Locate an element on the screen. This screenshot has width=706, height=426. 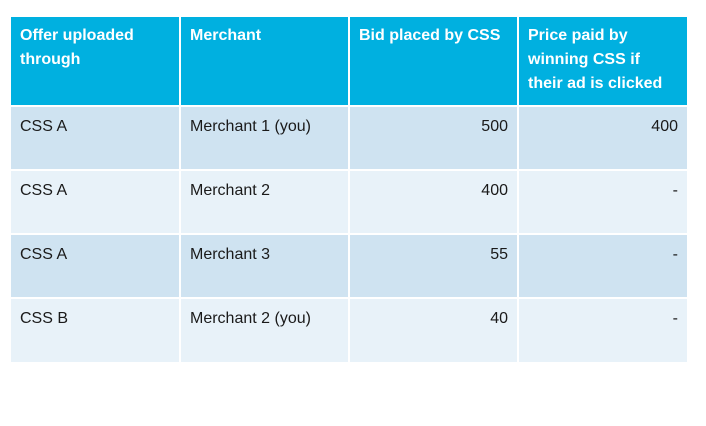
table-row: CSS A Merchant 1 (you) 500 400 is located at coordinates (349, 137).